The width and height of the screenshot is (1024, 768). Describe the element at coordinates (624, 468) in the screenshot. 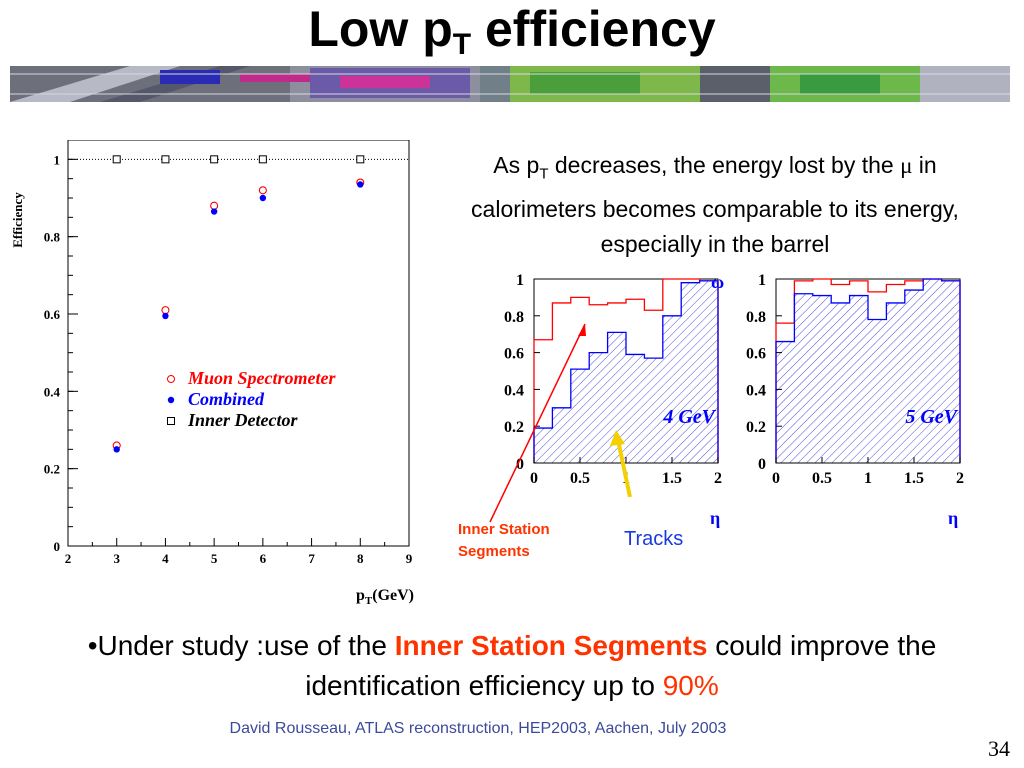

I see `tracks-arrow` at that location.